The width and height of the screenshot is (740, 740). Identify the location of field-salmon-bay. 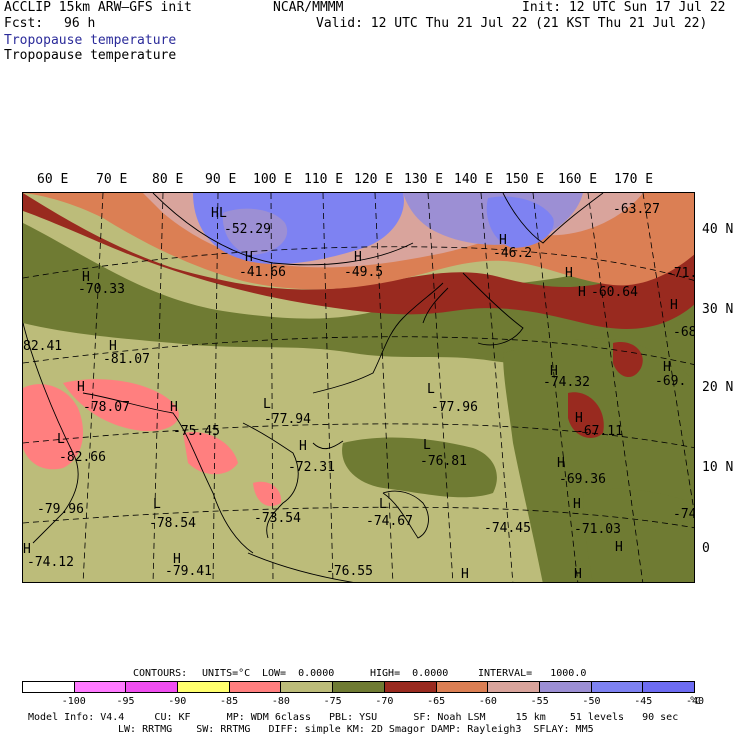
(121, 405).